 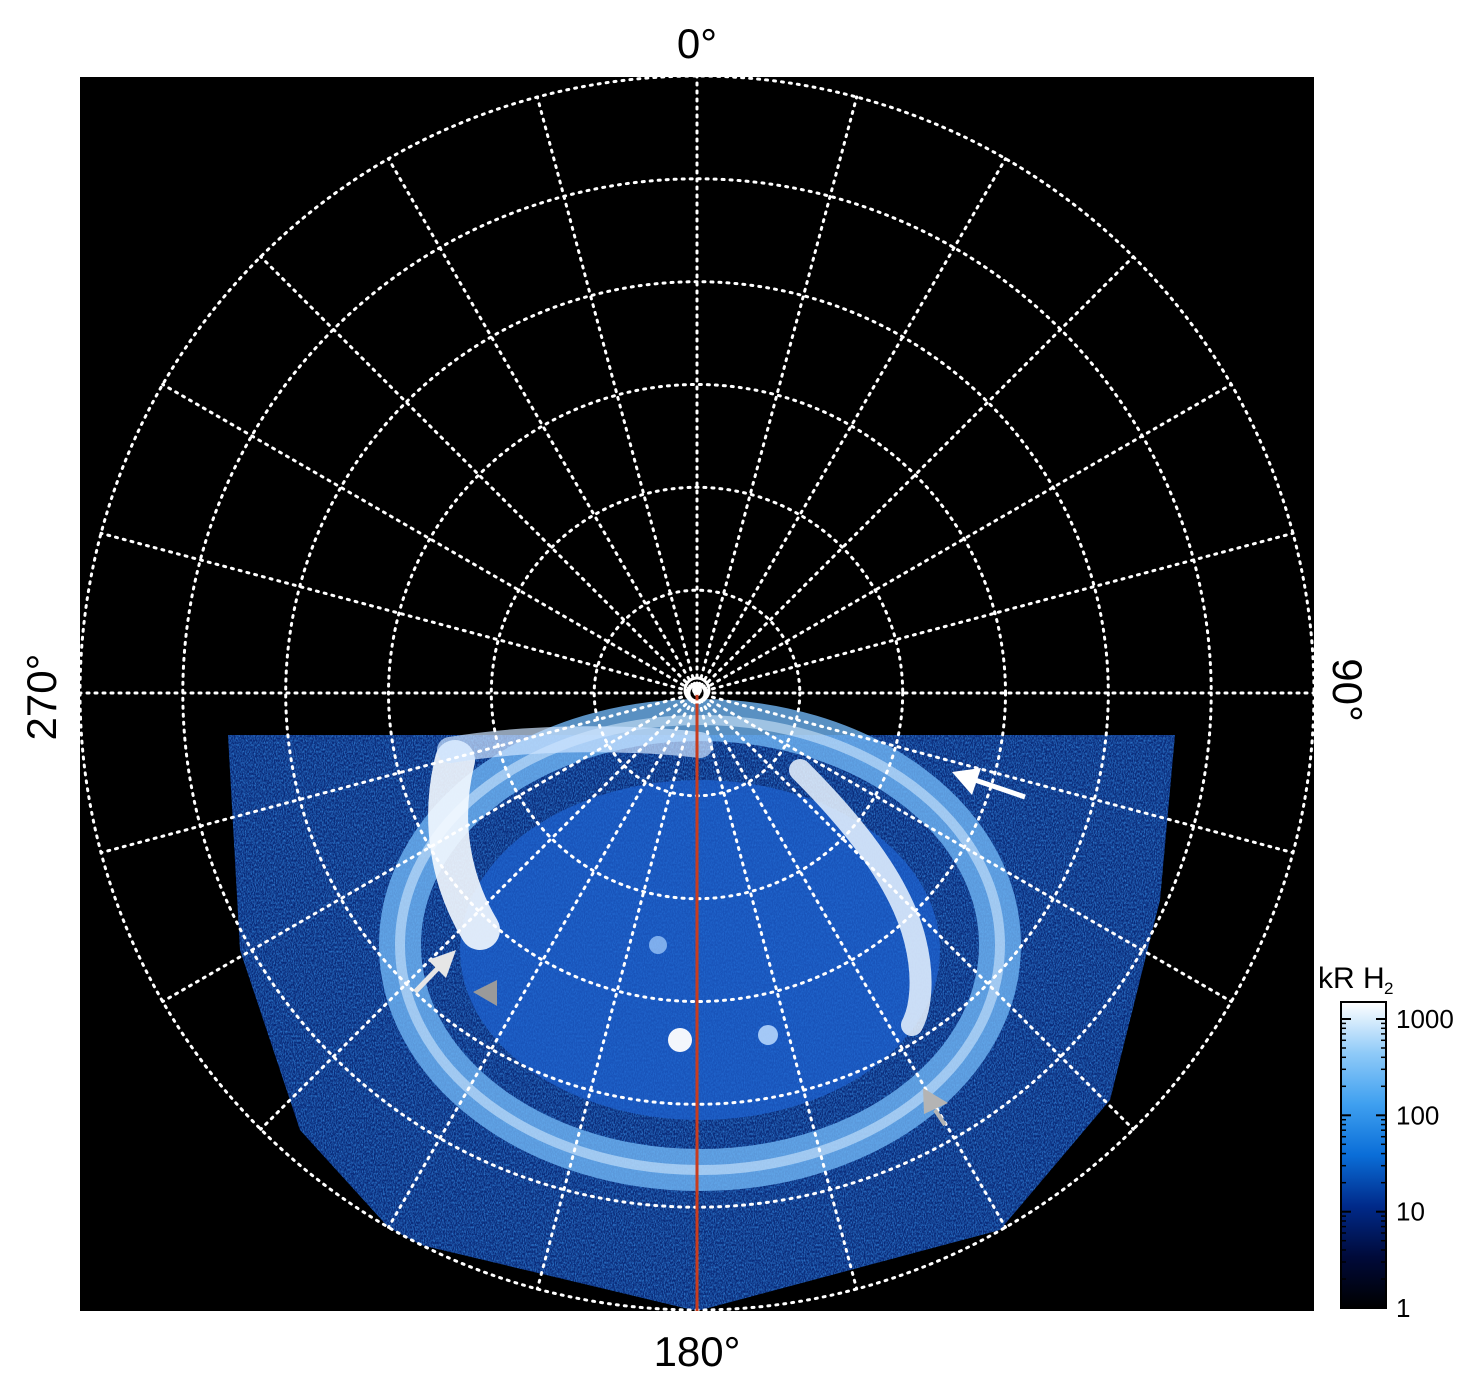 What do you see at coordinates (697, 43) in the screenshot?
I see `longitude-label-top: 0°` at bounding box center [697, 43].